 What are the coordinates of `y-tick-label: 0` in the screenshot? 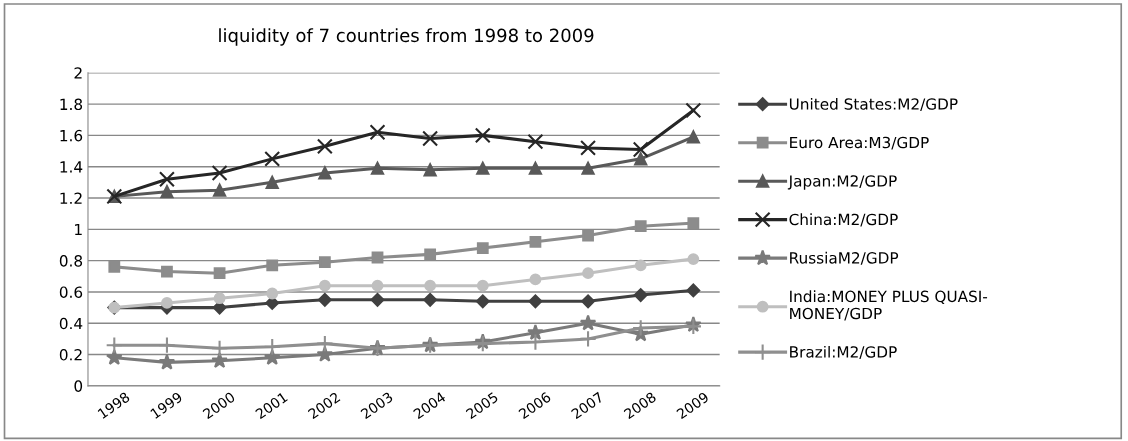 It's located at (78, 386).